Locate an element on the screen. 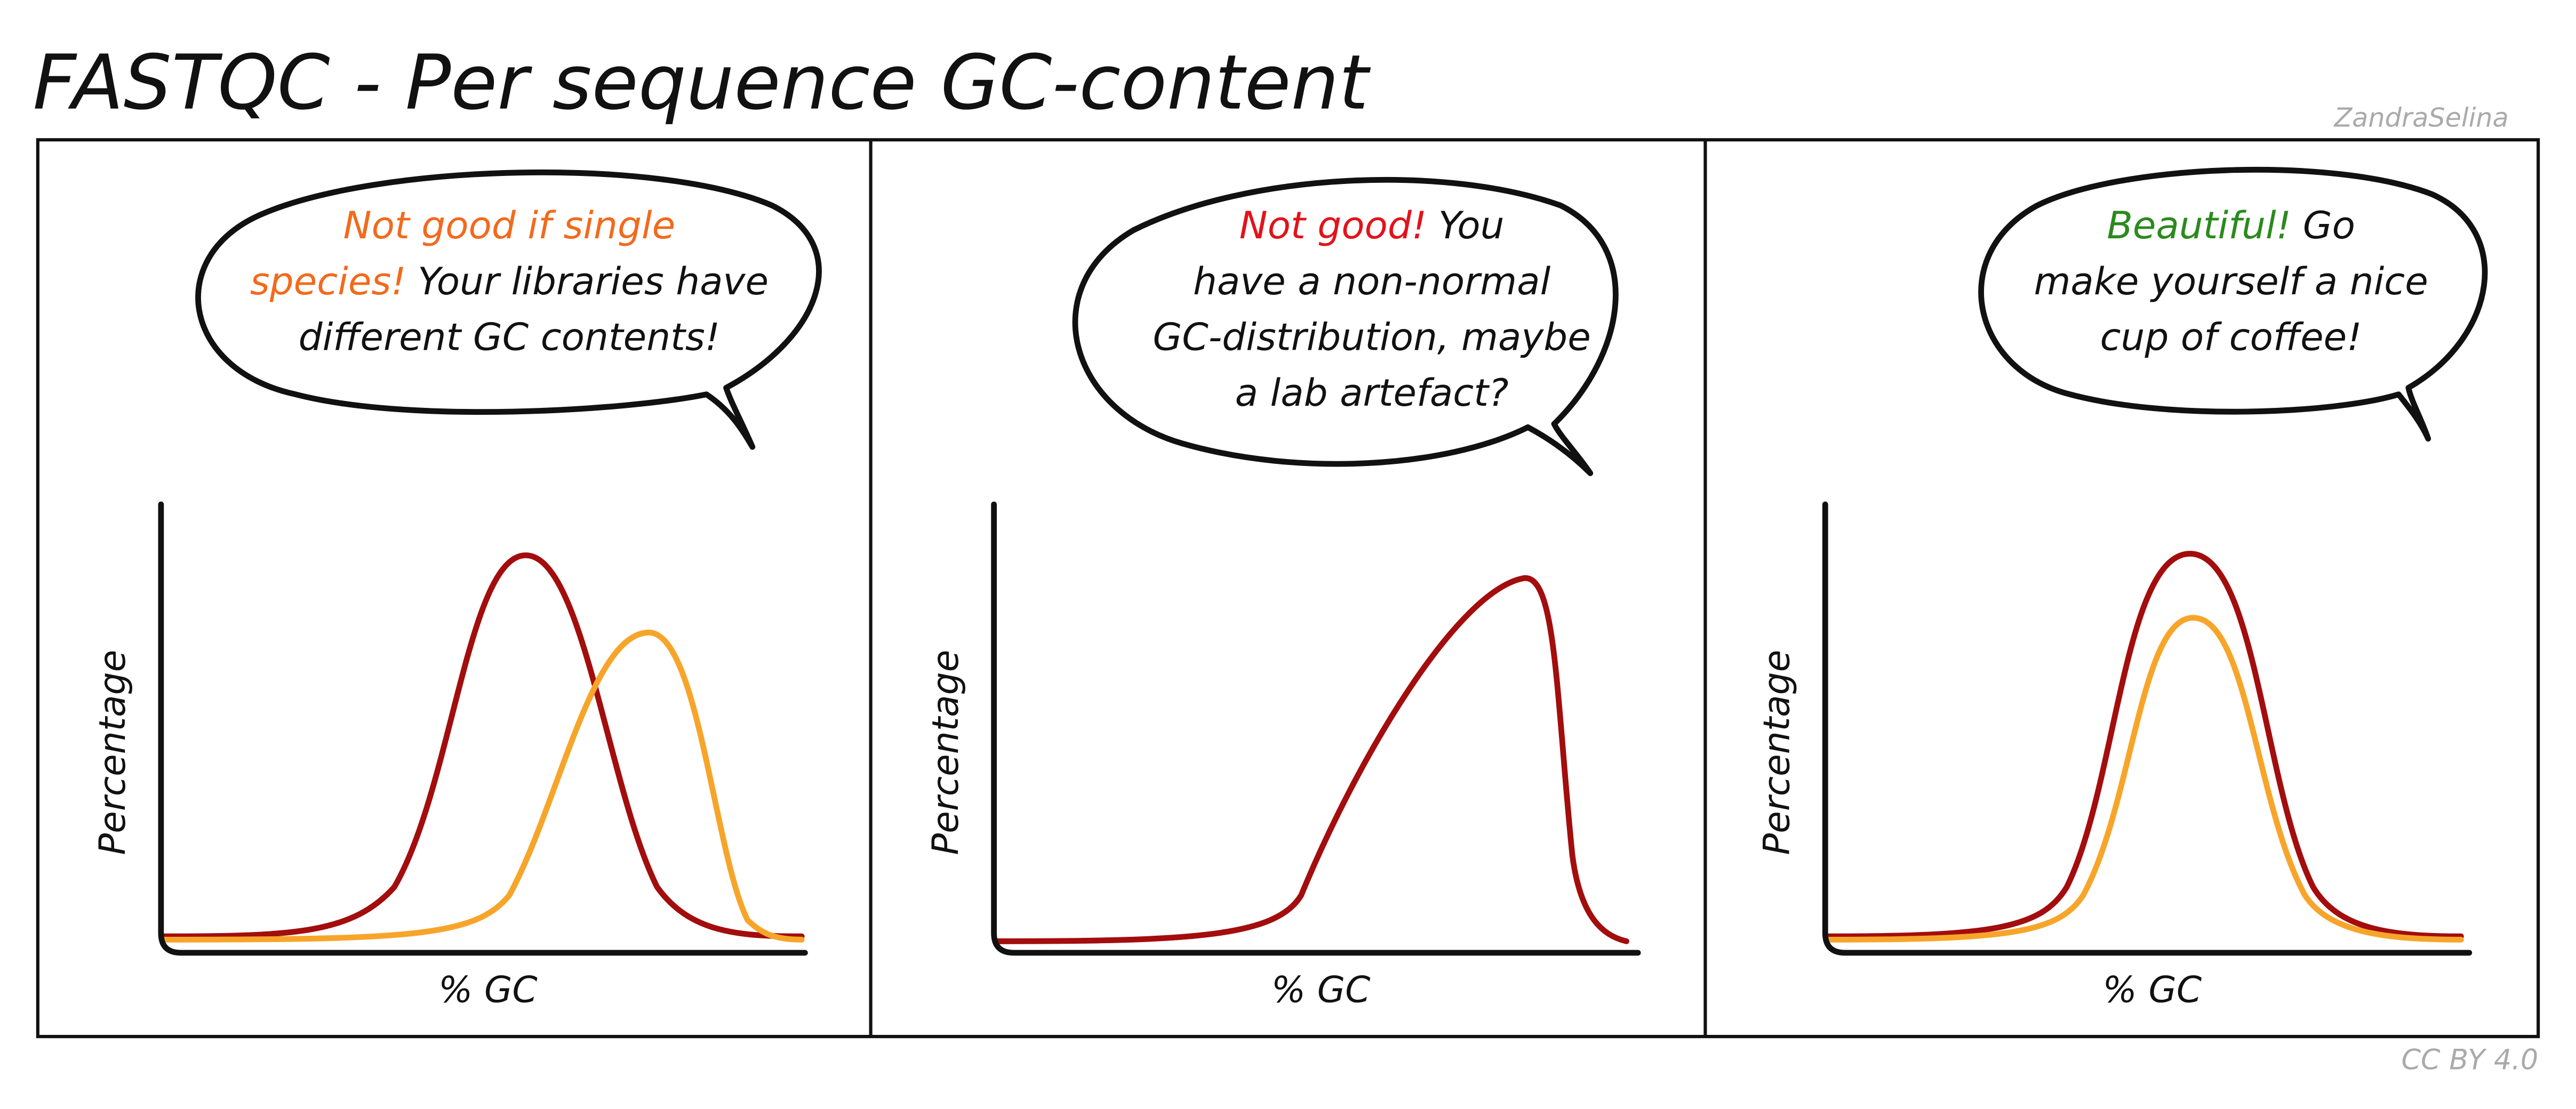 The height and width of the screenshot is (1109, 2576). speech-segment: Not good if single is located at coordinates (509, 225).